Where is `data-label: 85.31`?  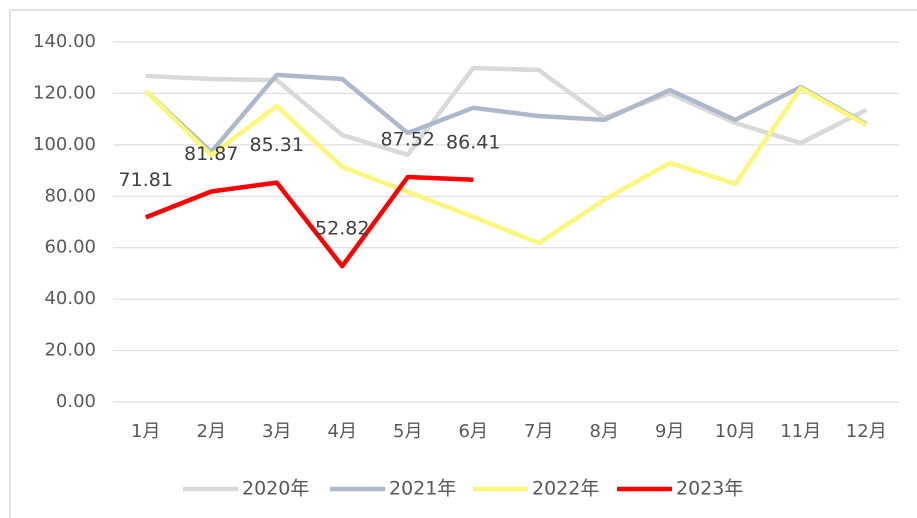
data-label: 85.31 is located at coordinates (277, 145).